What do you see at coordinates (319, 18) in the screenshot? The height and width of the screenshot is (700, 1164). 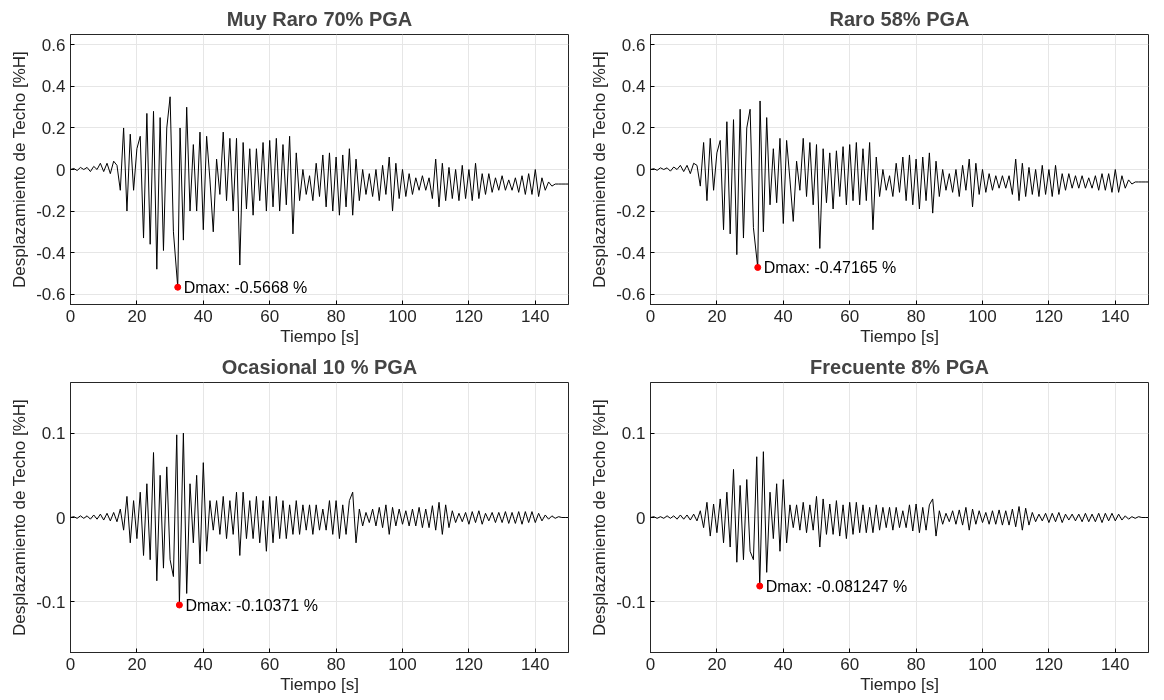 I see `chart-title: Muy Raro 70% PGA` at bounding box center [319, 18].